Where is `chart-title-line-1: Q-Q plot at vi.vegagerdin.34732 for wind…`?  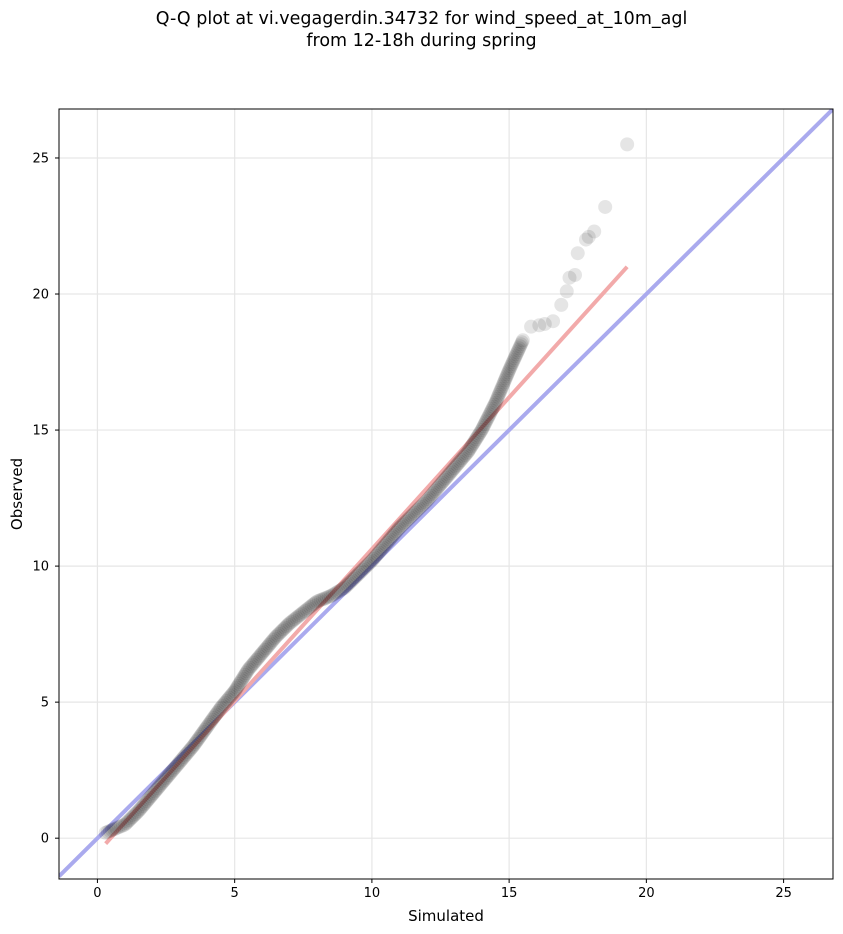
chart-title-line-1: Q-Q plot at vi.vegagerdin.34732 for wind… is located at coordinates (421, 19).